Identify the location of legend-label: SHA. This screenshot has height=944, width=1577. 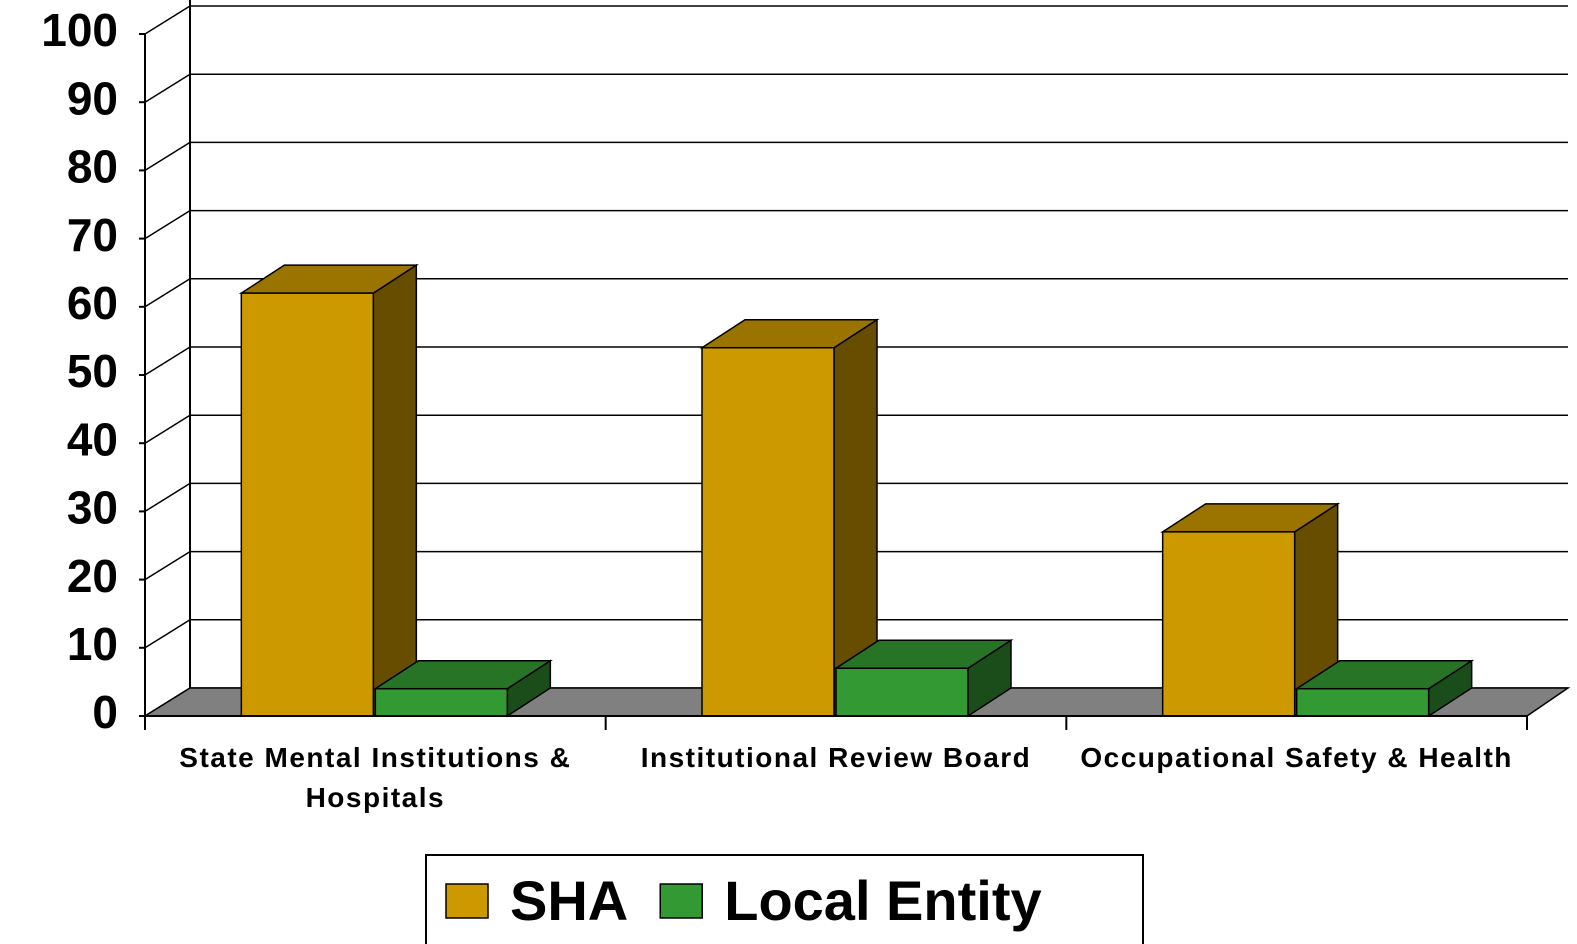
(569, 900).